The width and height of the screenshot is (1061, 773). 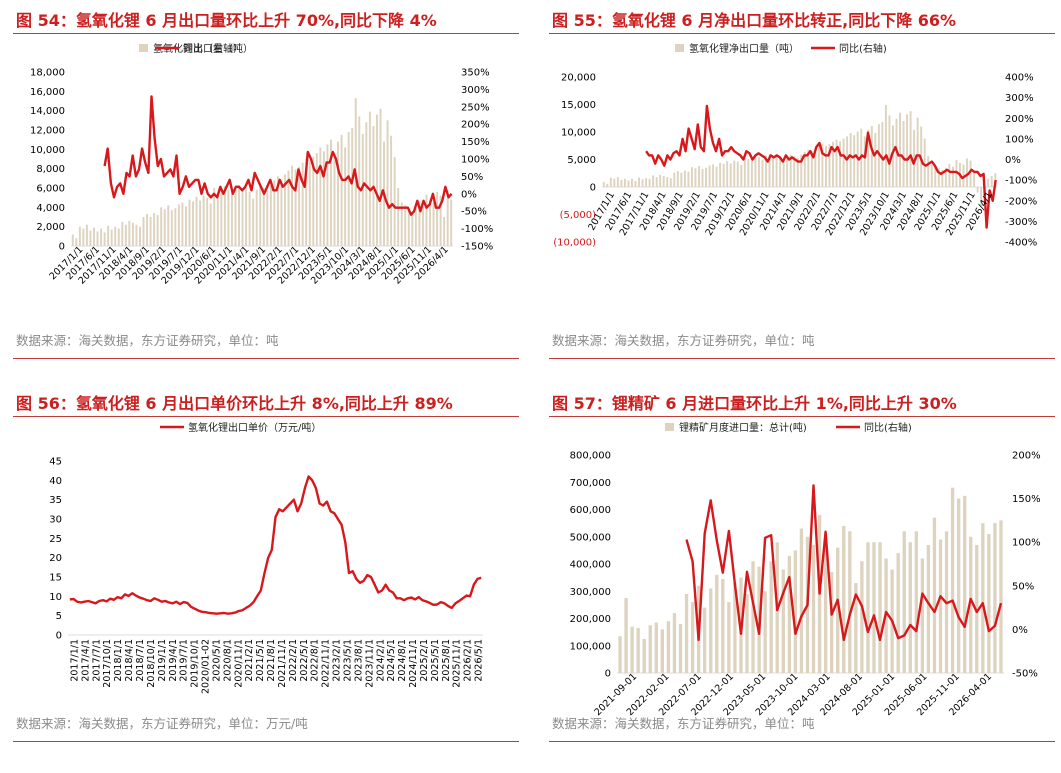 What do you see at coordinates (162, 660) in the screenshot?
I see `x-axis-tick-label: 2019/1/1` at bounding box center [162, 660].